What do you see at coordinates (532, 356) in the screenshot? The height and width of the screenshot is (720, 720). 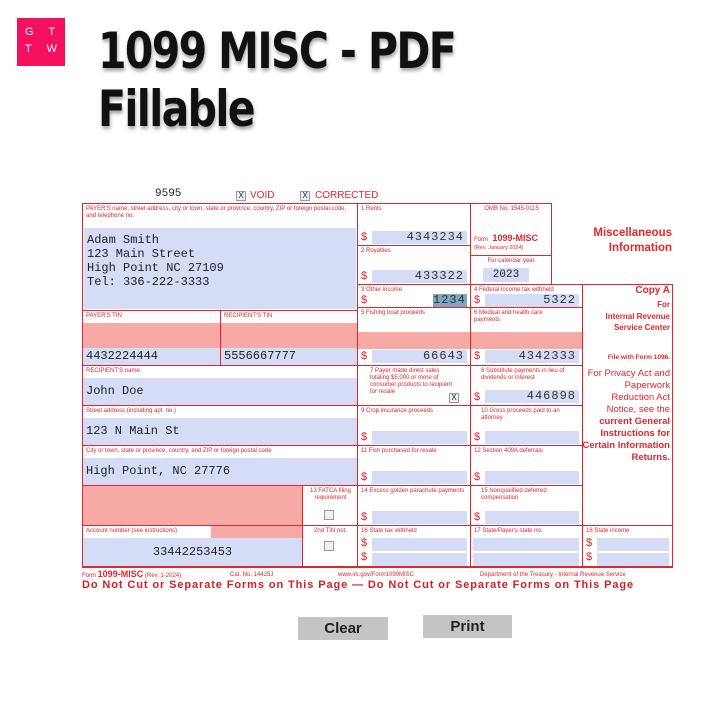 I see `medical-payments-input: 4342333` at bounding box center [532, 356].